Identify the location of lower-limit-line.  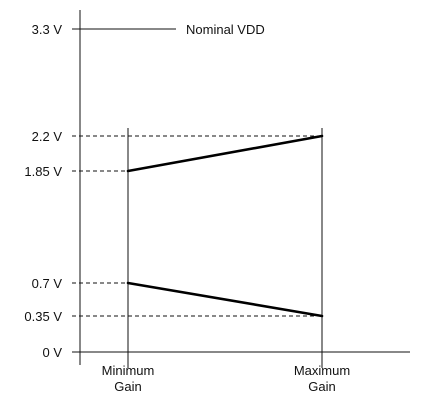
(225, 299).